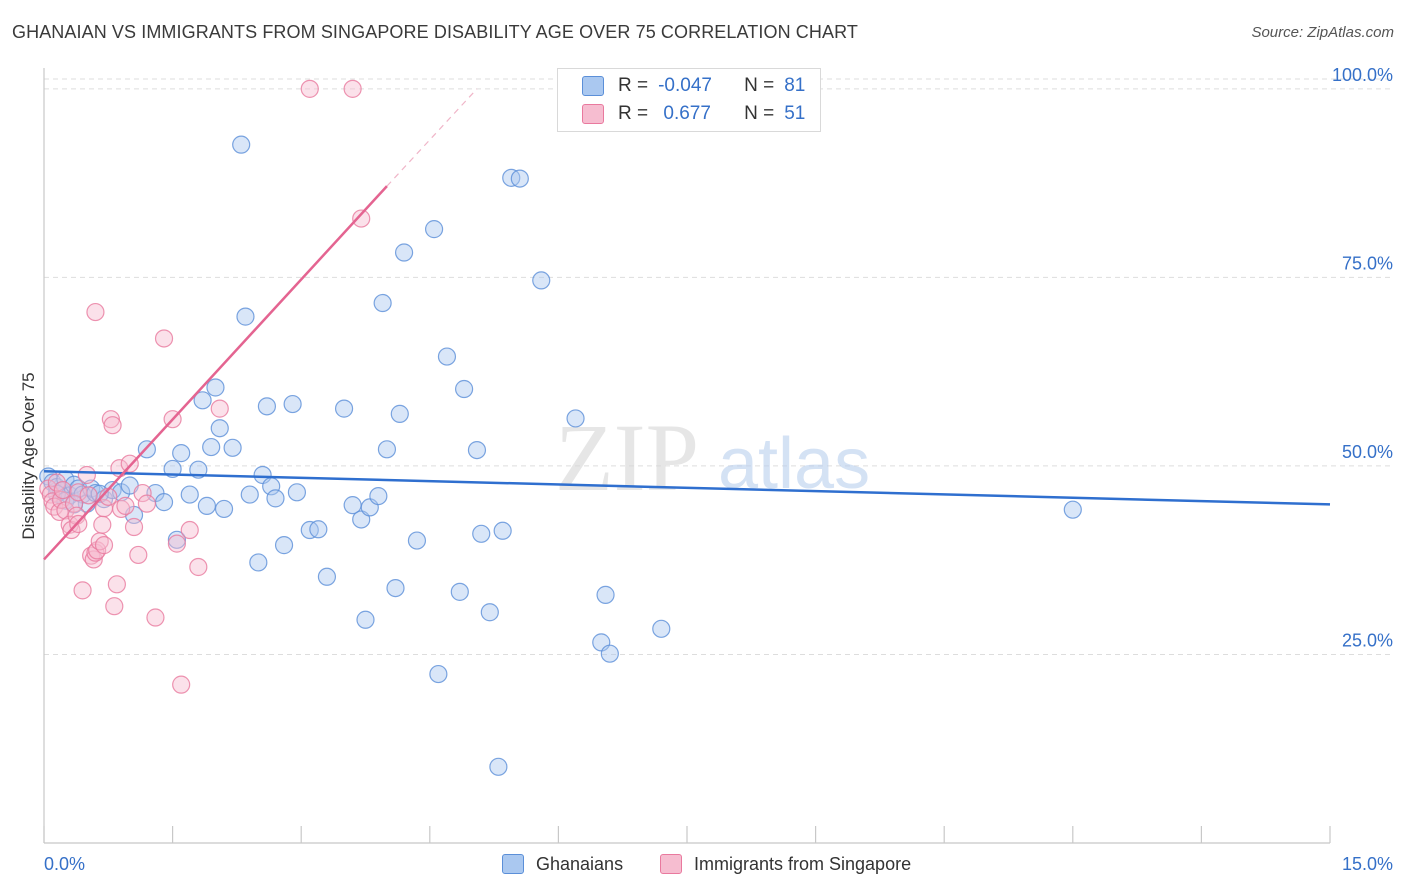 The width and height of the screenshot is (1406, 892). Describe the element at coordinates (432, 137) in the screenshot. I see `singapore-trend-extension` at that location.